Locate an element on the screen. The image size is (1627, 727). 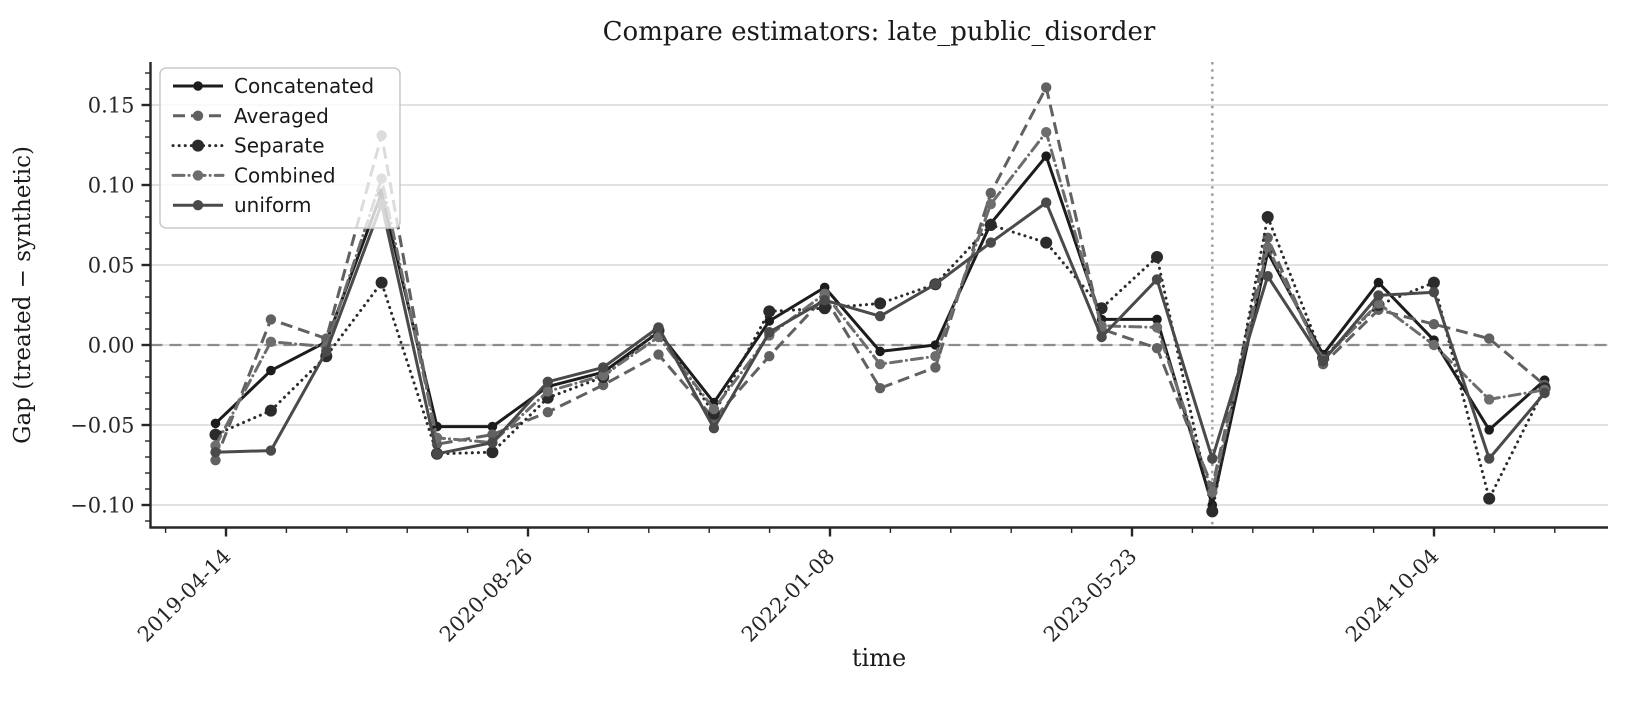
y-axis-label: Gap (treated − synthetic) is located at coordinates (23, 295).